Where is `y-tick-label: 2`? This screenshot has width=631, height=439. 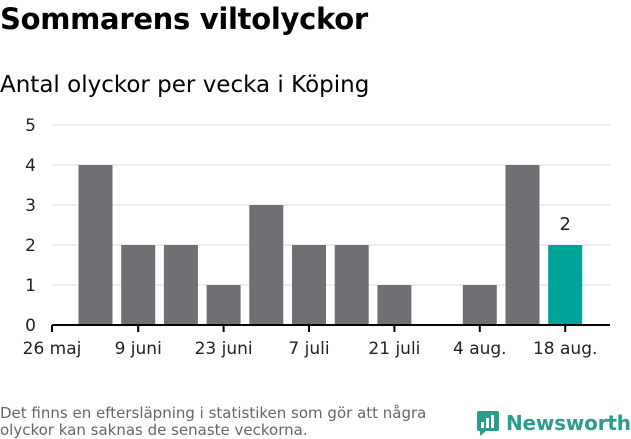
y-tick-label: 2 is located at coordinates (30, 246).